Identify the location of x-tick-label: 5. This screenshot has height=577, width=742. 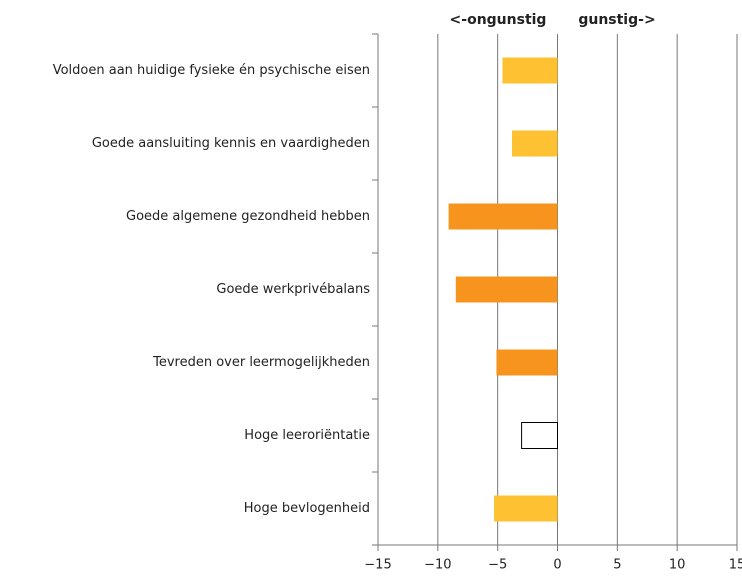
(617, 565).